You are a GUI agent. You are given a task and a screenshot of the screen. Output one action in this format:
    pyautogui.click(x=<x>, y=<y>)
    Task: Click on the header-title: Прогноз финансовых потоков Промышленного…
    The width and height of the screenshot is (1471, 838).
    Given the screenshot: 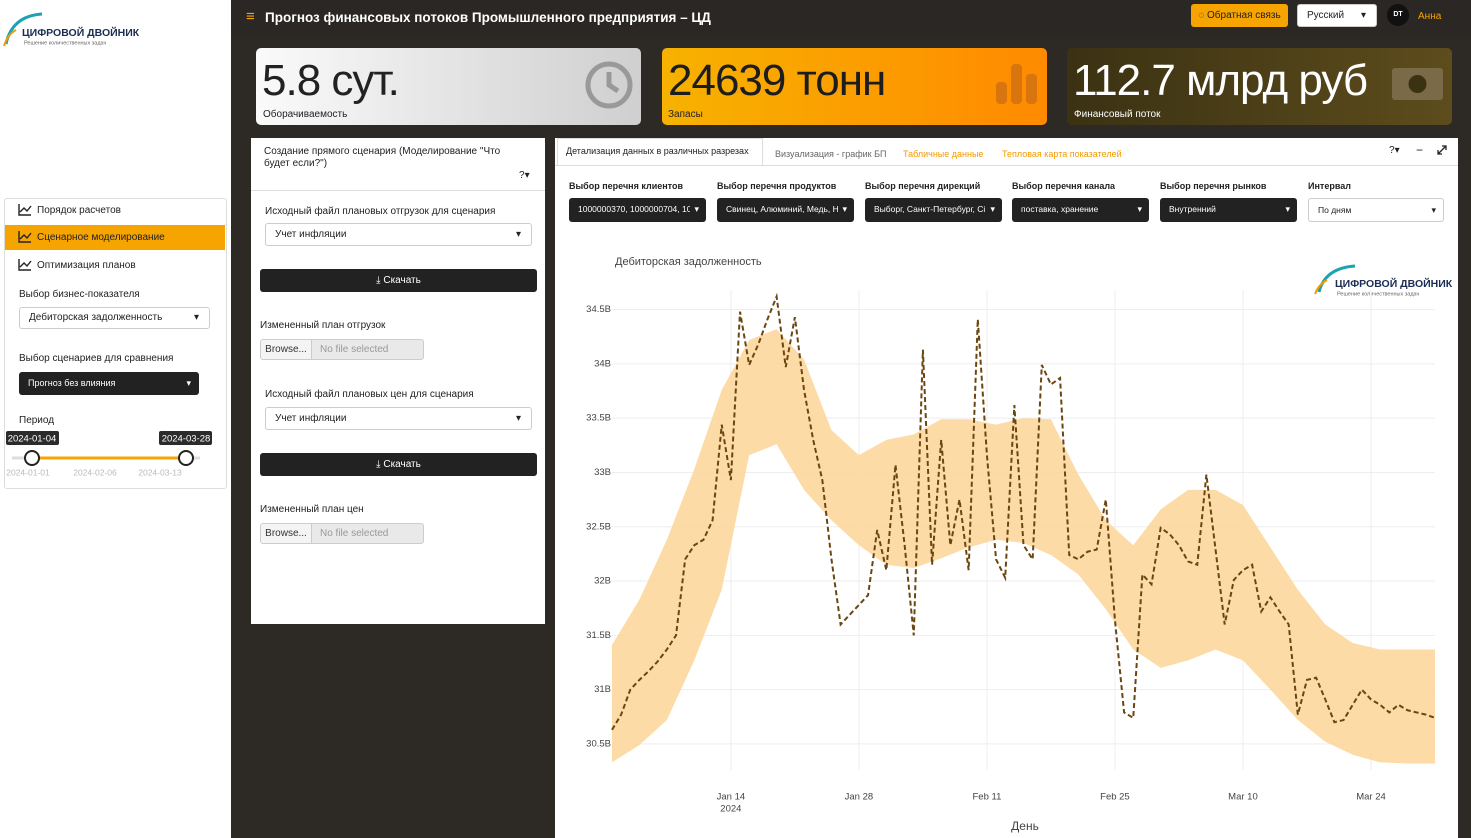 What is the action you would take?
    pyautogui.click(x=488, y=17)
    